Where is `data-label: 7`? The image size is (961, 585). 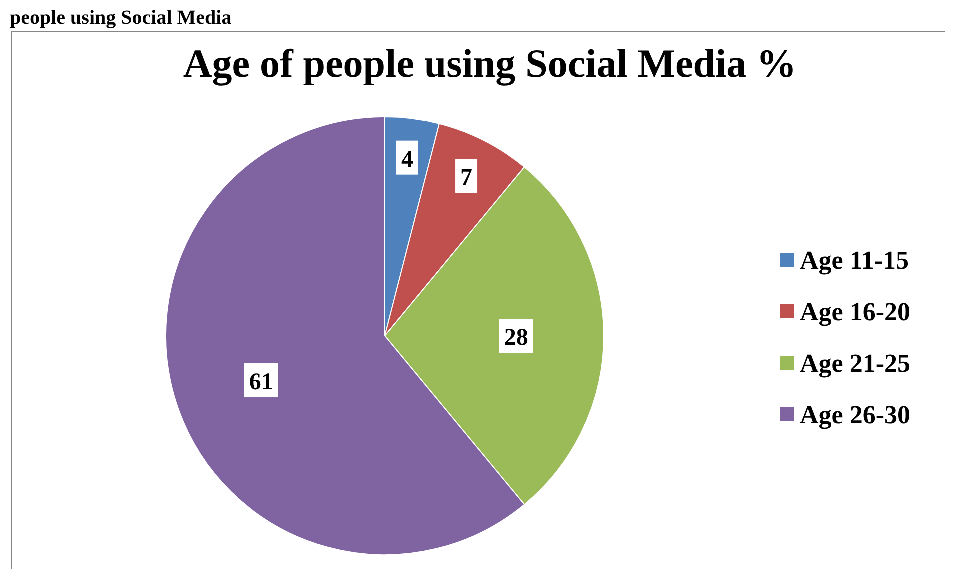
data-label: 7 is located at coordinates (466, 177).